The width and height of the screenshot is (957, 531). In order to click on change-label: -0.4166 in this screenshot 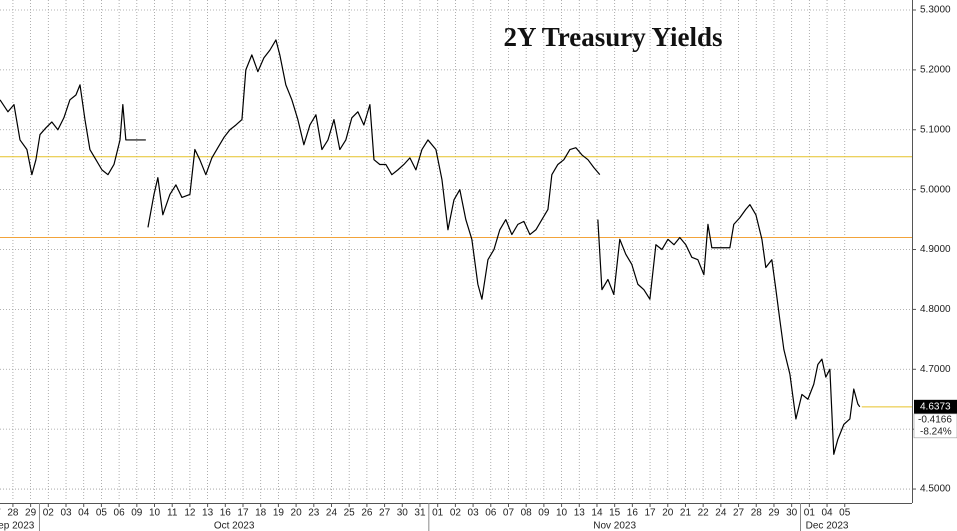, I will do `click(935, 419)`.